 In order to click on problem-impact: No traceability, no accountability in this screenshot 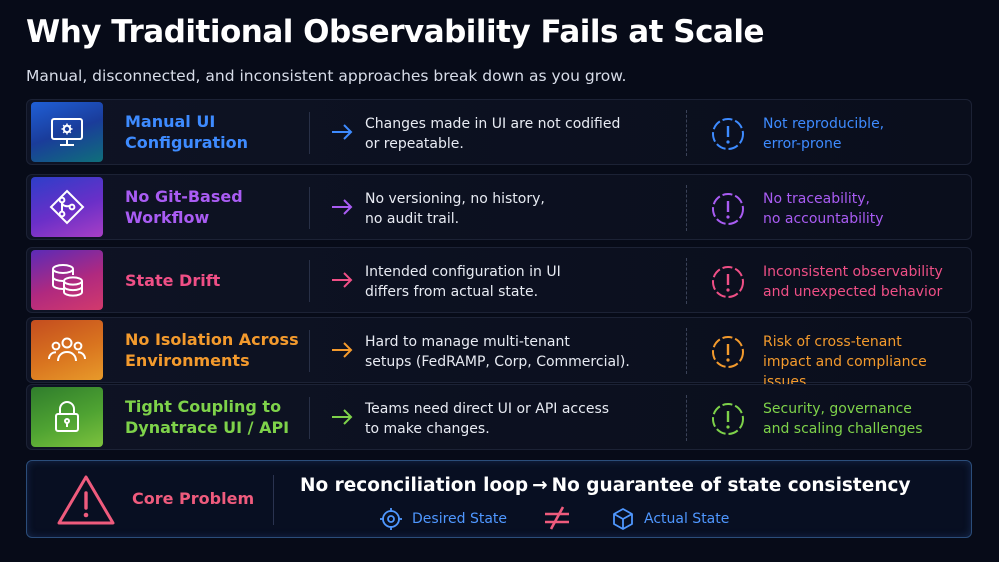, I will do `click(823, 209)`.